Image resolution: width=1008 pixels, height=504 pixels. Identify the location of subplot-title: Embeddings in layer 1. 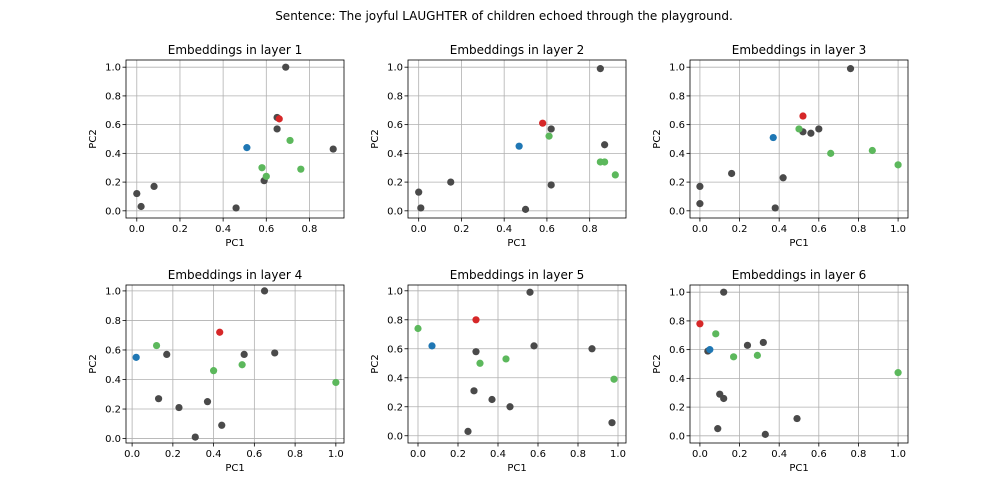
(235, 50).